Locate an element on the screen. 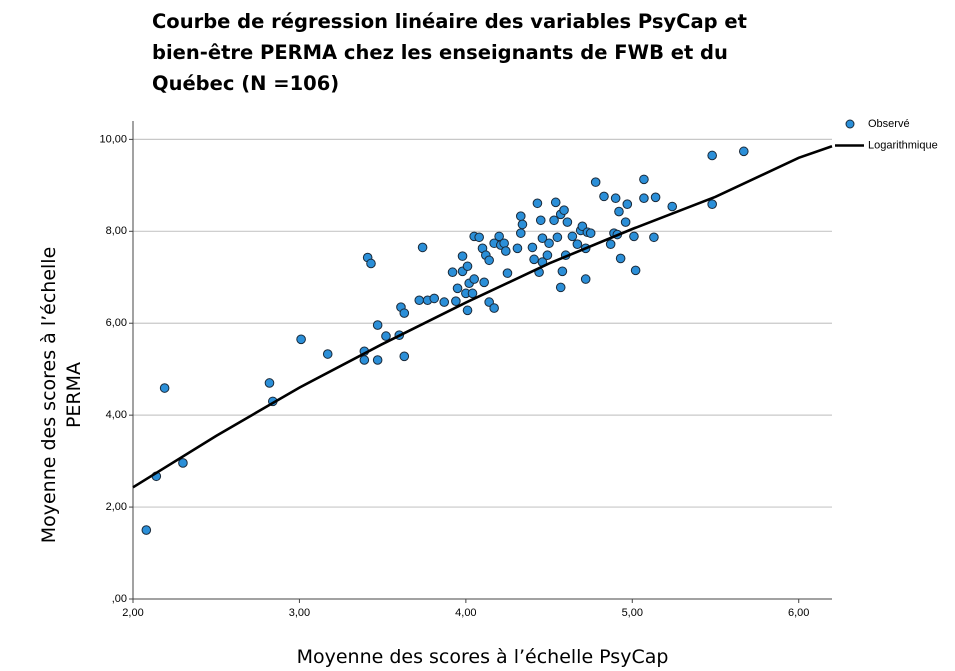 Image resolution: width=955 pixels, height=671 pixels. y-tick-label: ,00 is located at coordinates (119, 599).